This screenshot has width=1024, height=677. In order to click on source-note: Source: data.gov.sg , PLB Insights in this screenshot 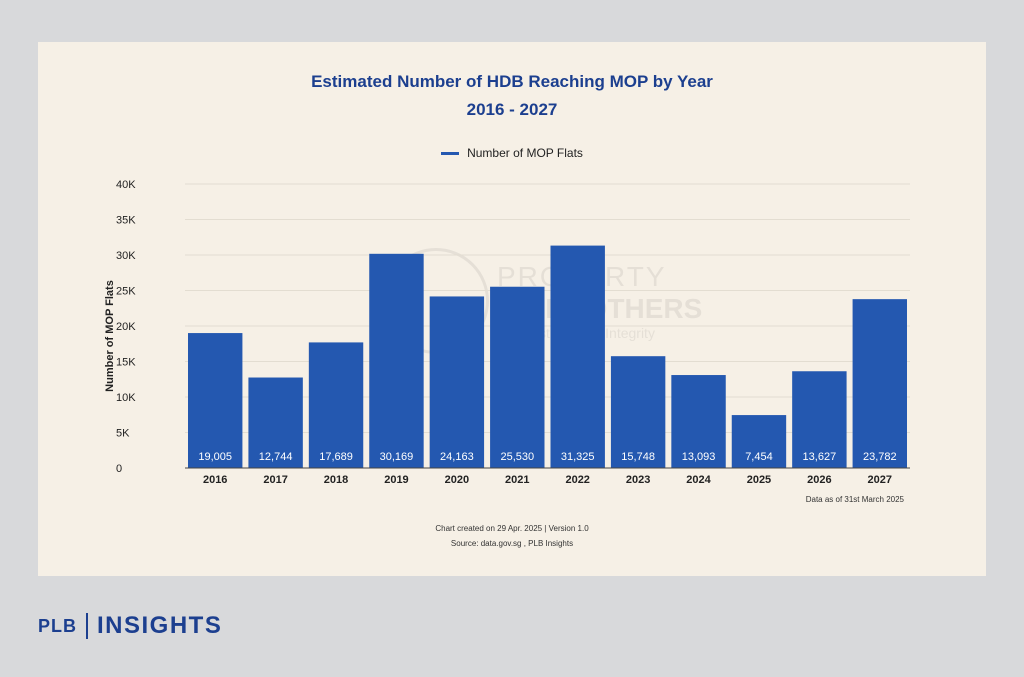, I will do `click(512, 543)`.